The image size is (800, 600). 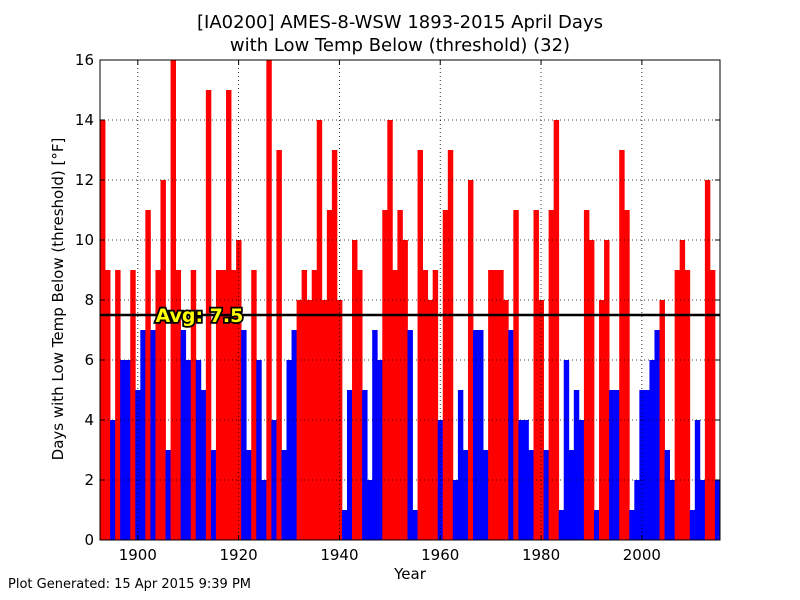 I want to click on bar-1922, so click(x=249, y=495).